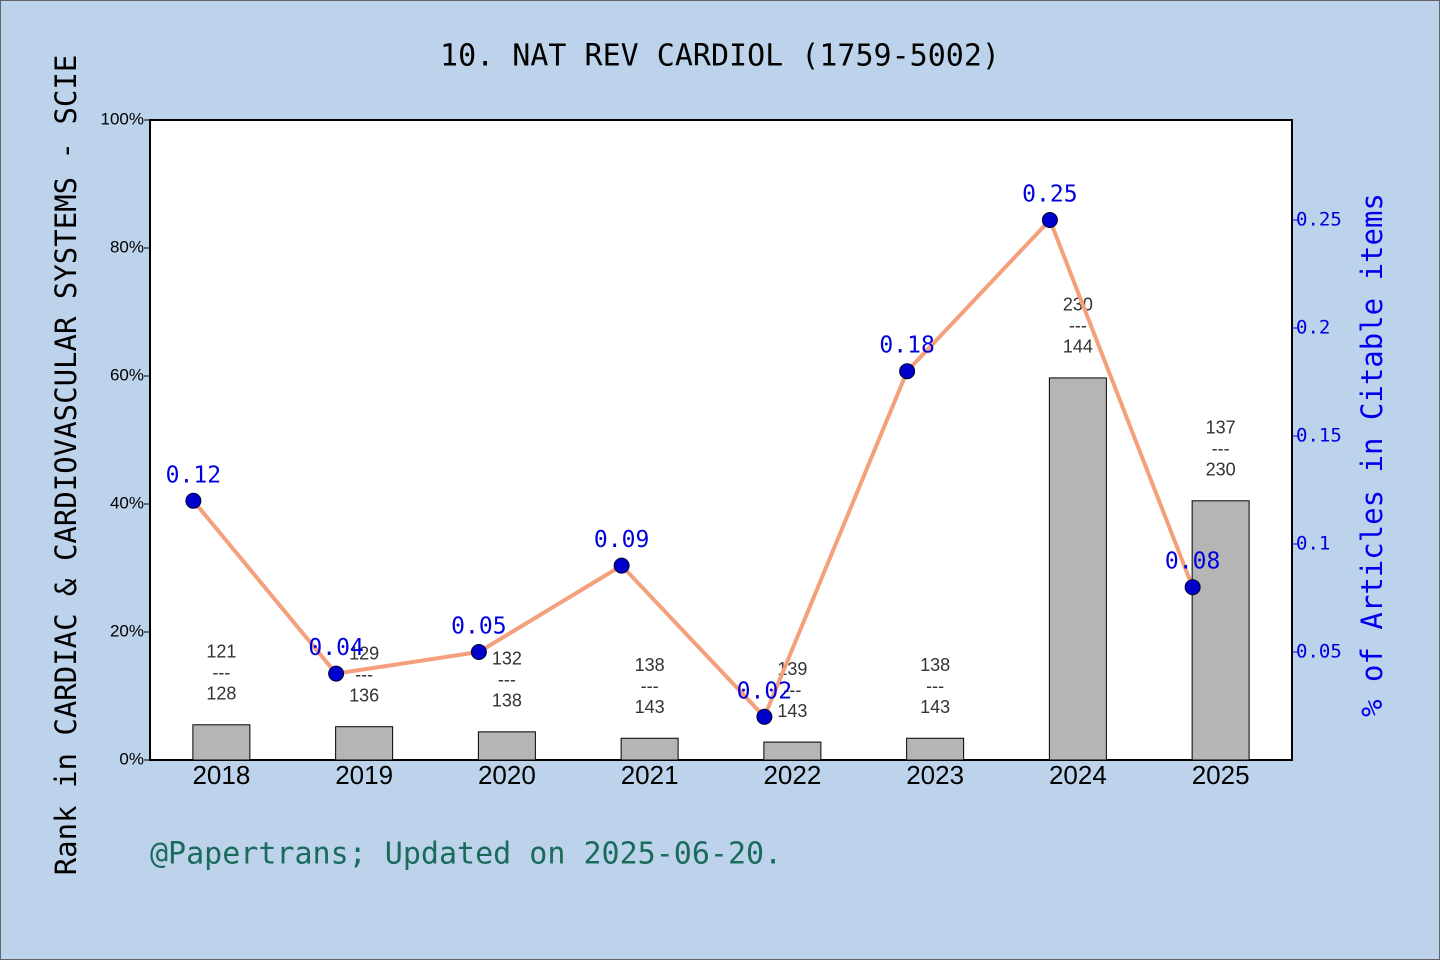 Image resolution: width=1440 pixels, height=960 pixels. Describe the element at coordinates (507, 775) in the screenshot. I see `x-tick-label: 2020` at that location.